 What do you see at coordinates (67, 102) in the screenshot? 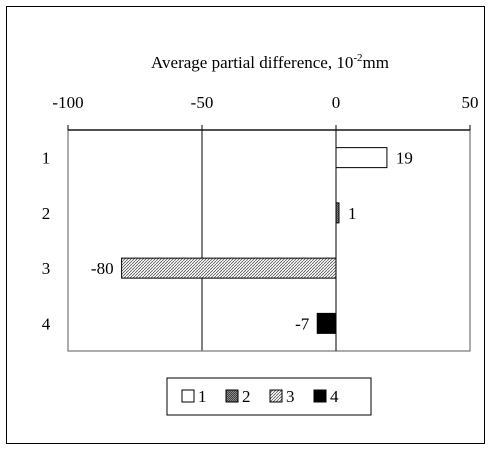
I see `x-tick-label-0: -100` at bounding box center [67, 102].